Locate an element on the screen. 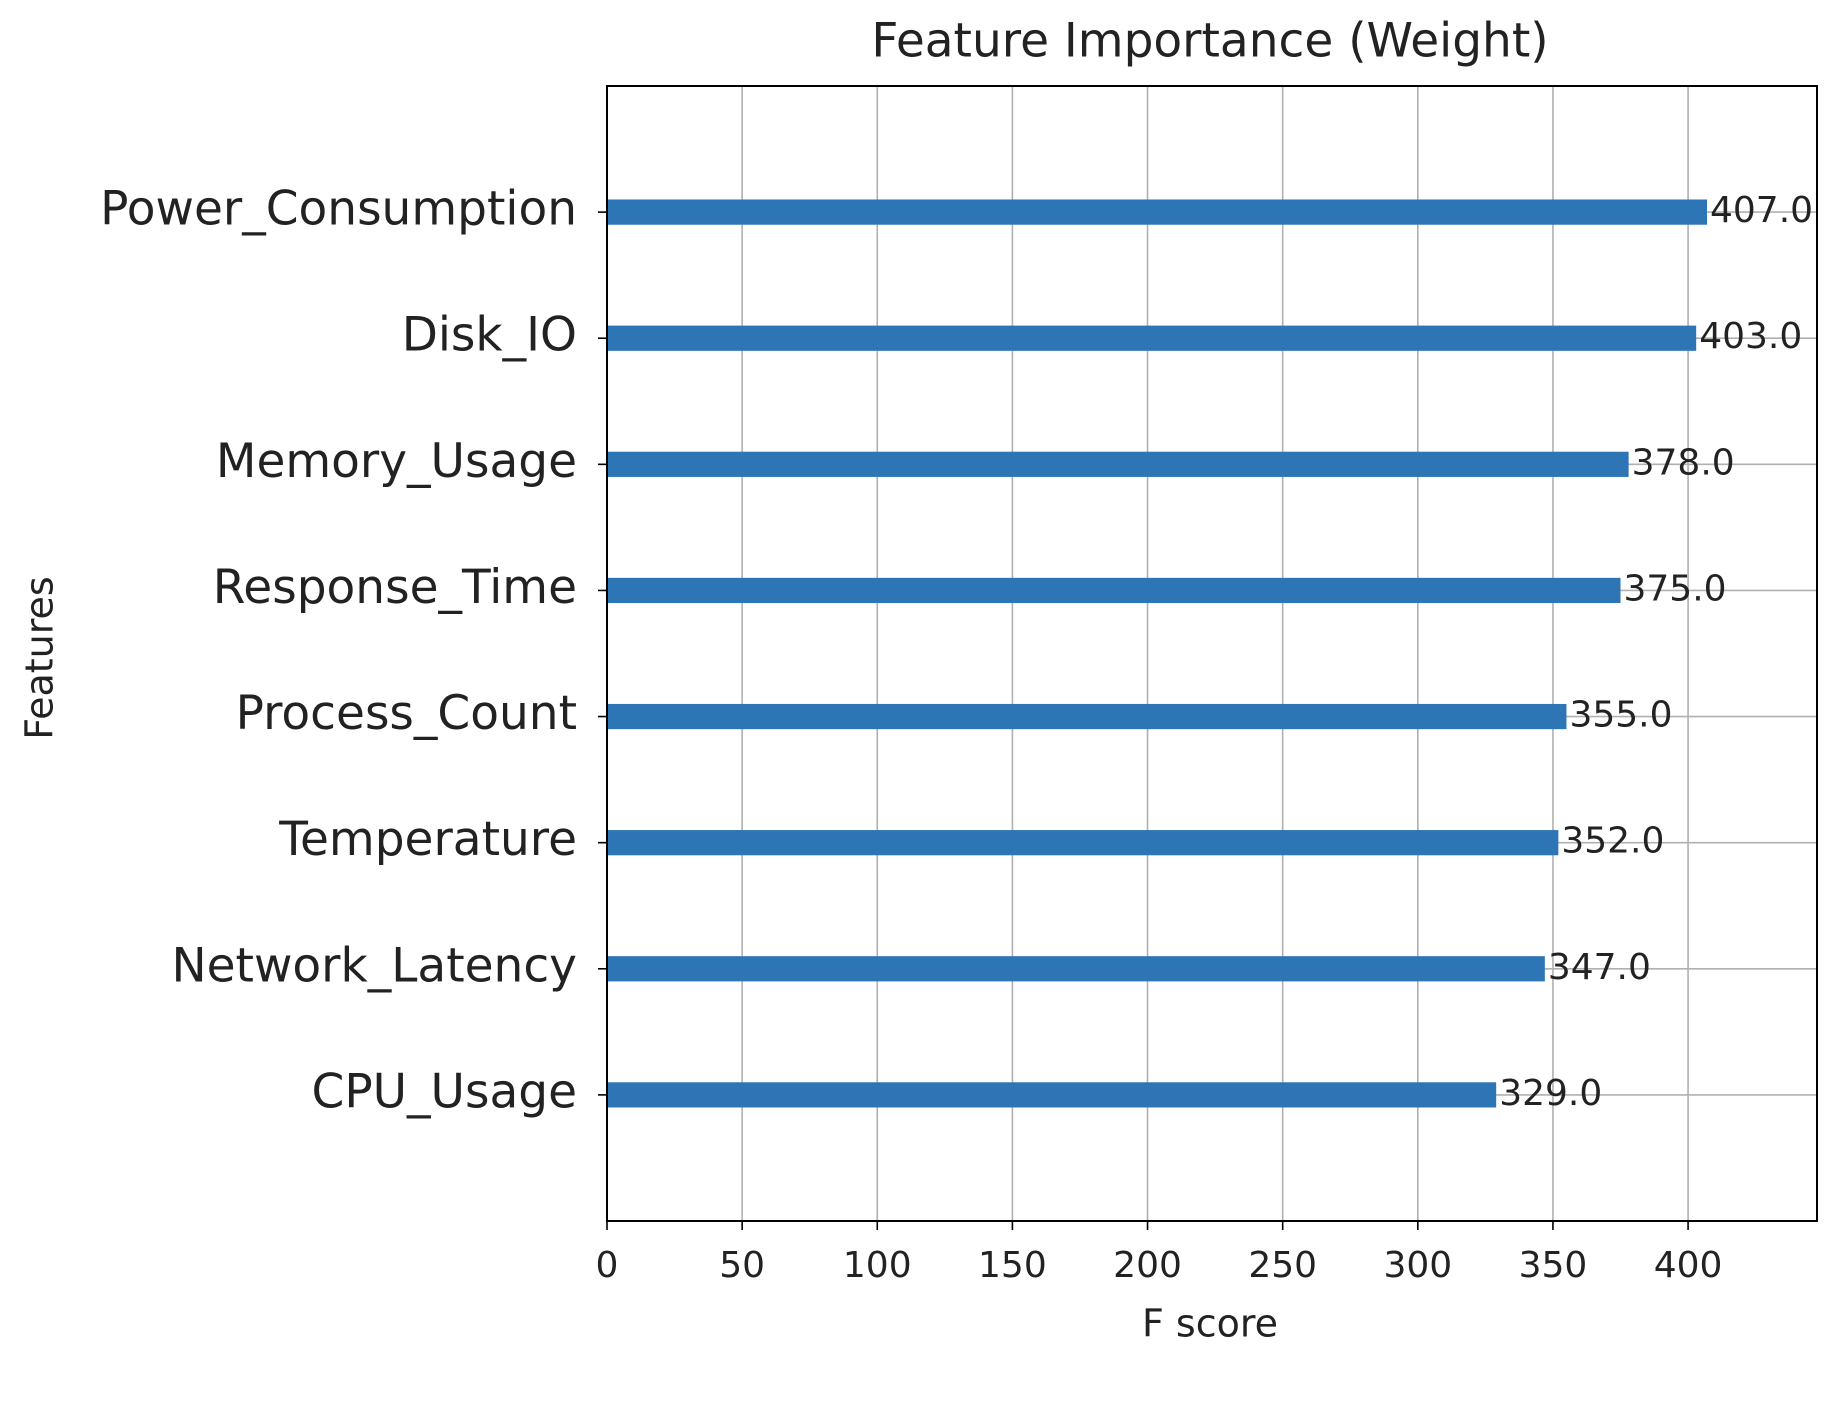 The image size is (1844, 1408). x-axis-label: F score is located at coordinates (1210, 1324).